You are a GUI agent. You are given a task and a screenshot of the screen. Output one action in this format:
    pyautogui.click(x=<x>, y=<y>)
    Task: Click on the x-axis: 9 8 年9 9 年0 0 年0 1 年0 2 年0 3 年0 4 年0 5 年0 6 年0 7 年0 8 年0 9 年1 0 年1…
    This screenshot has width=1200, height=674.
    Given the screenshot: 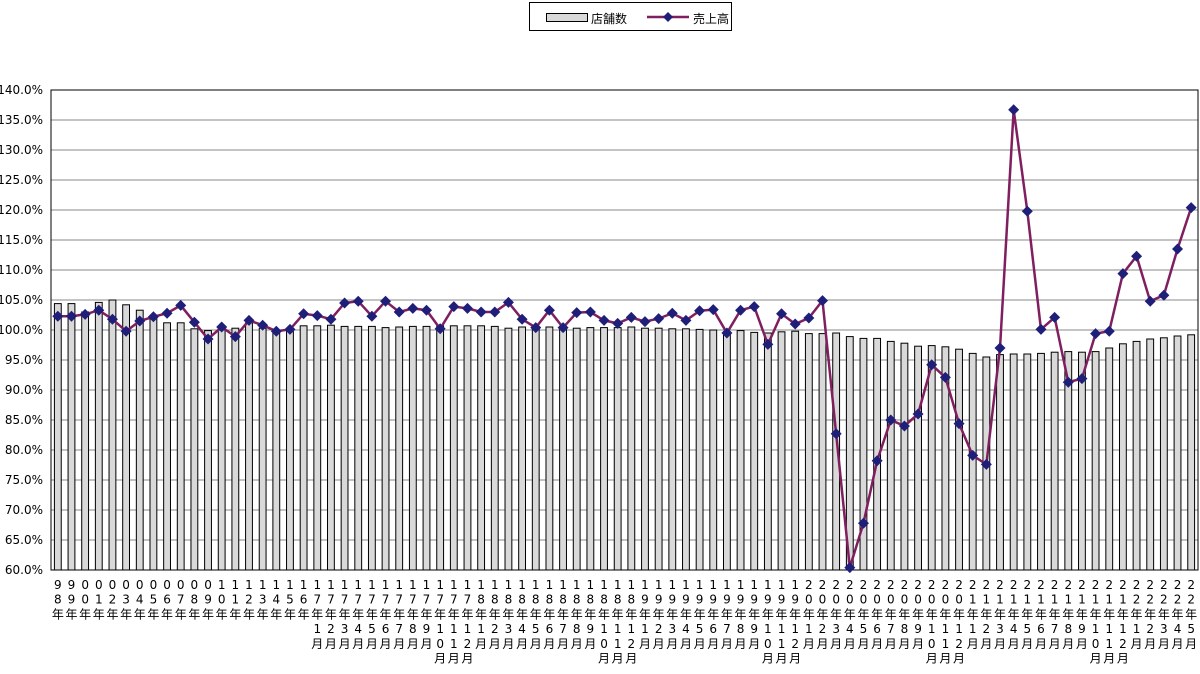 What is the action you would take?
    pyautogui.click(x=624, y=622)
    